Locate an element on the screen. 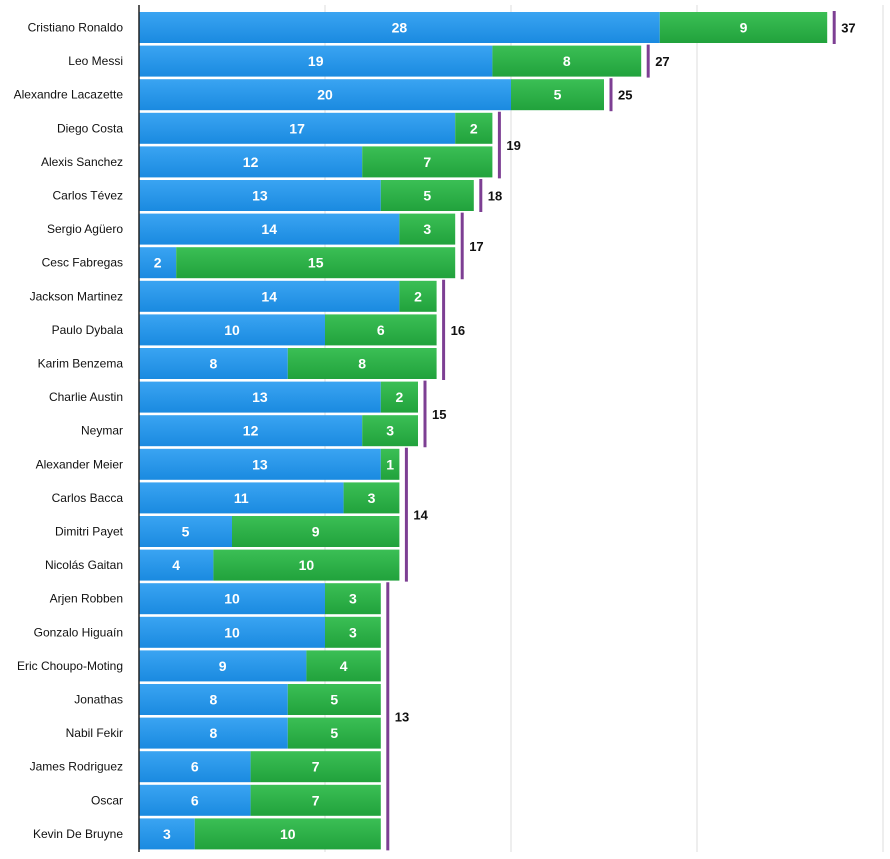  bar-goals-label: 9 is located at coordinates (223, 666).